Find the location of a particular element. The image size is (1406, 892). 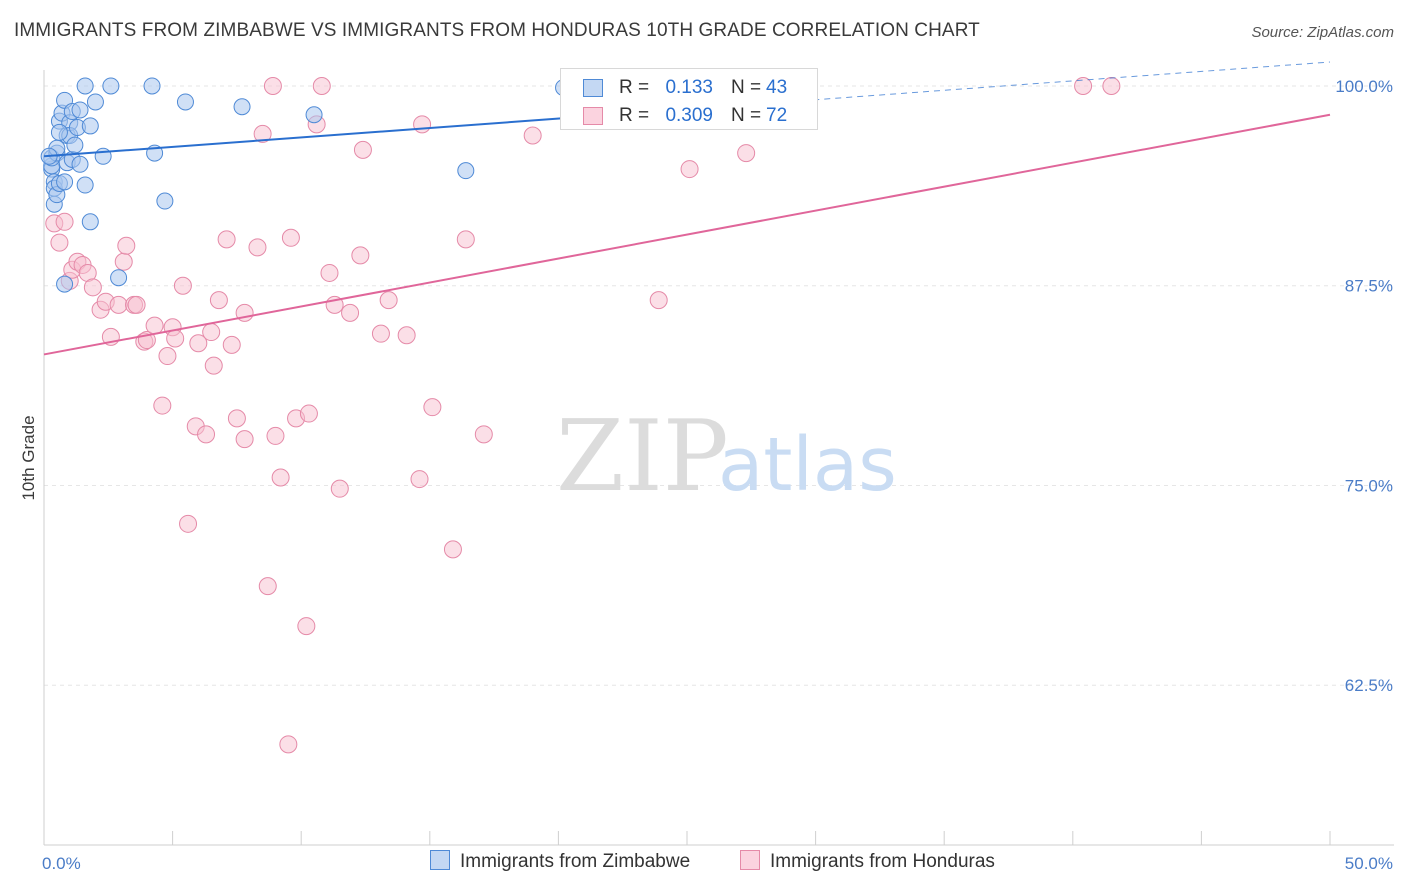

watermark-atlas: atlas is located at coordinates (807, 465).